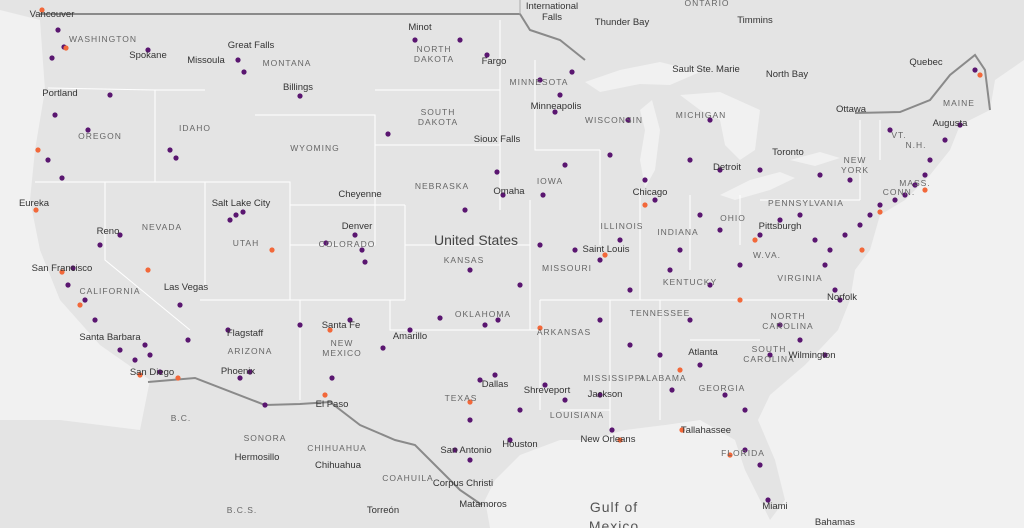 The height and width of the screenshot is (528, 1024). Describe the element at coordinates (464, 260) in the screenshot. I see `region-label: KANSAS` at that location.